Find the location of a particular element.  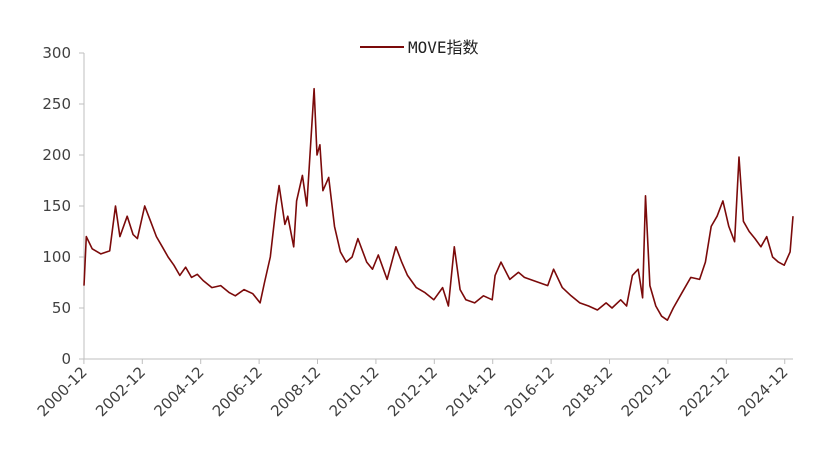

x-tick-label: 2024-12 is located at coordinates (763, 391).